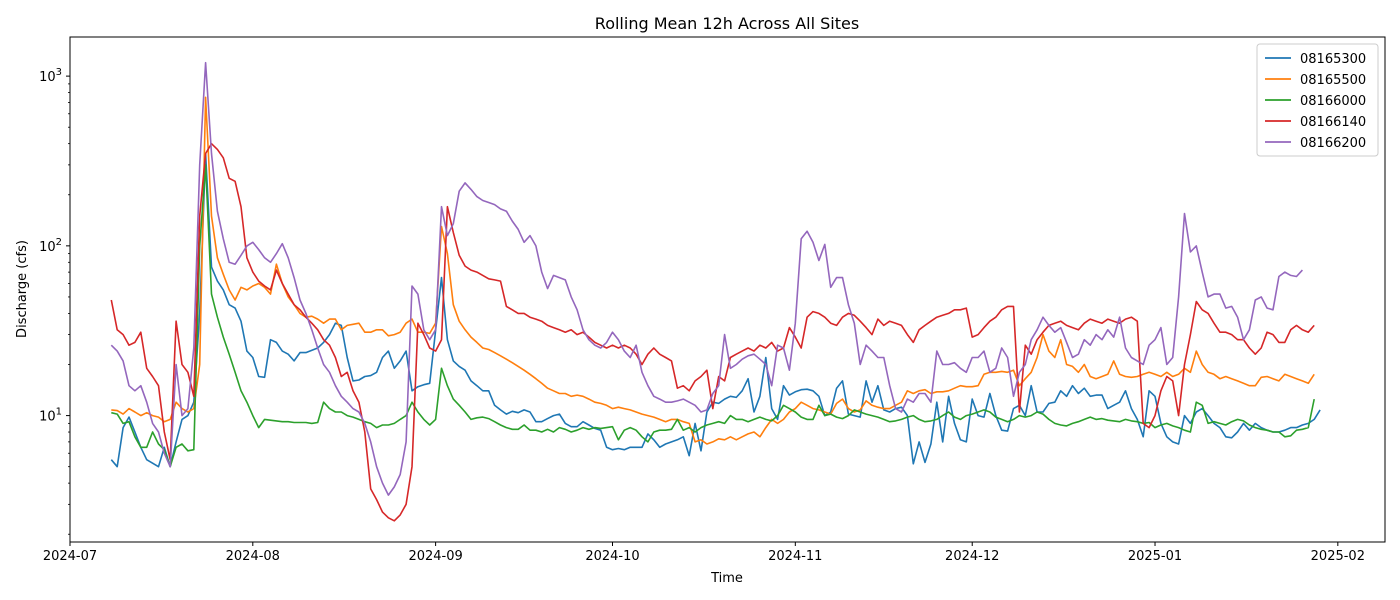 The height and width of the screenshot is (600, 1400). I want to click on legend: 08165300 08165500 08166000 08166140 08166200, so click(1317, 100).